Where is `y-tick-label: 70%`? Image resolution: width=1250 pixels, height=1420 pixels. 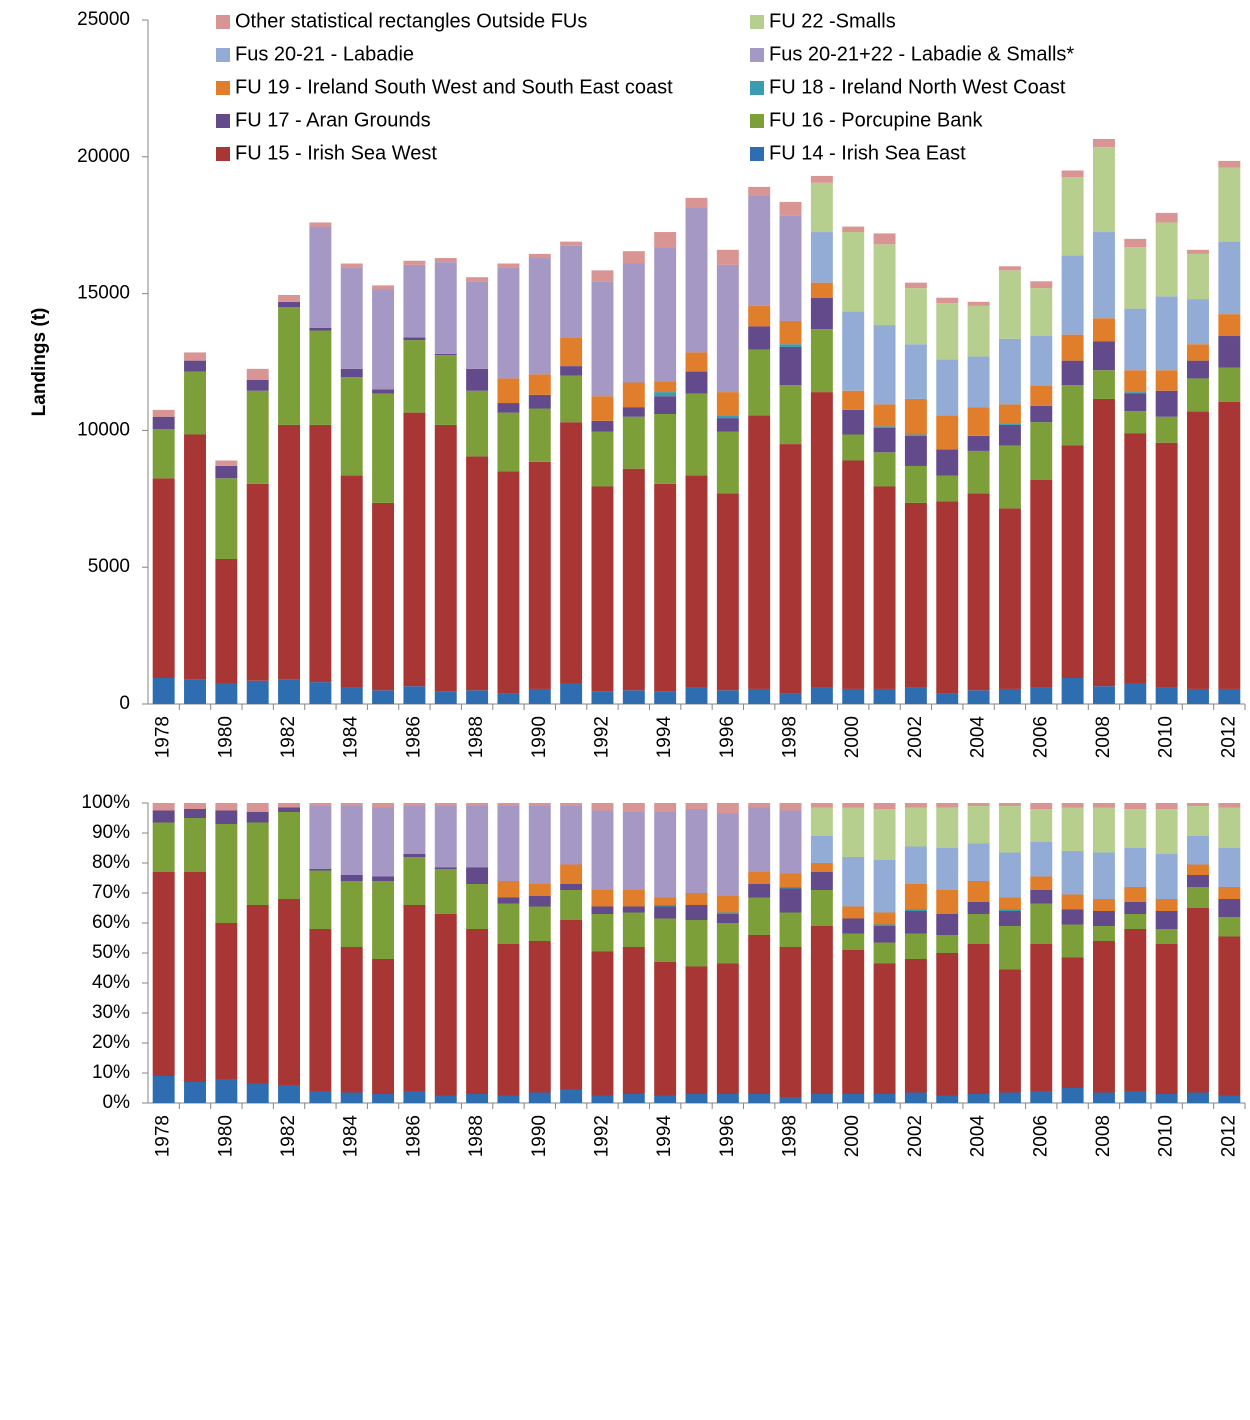 y-tick-label: 70% is located at coordinates (111, 892).